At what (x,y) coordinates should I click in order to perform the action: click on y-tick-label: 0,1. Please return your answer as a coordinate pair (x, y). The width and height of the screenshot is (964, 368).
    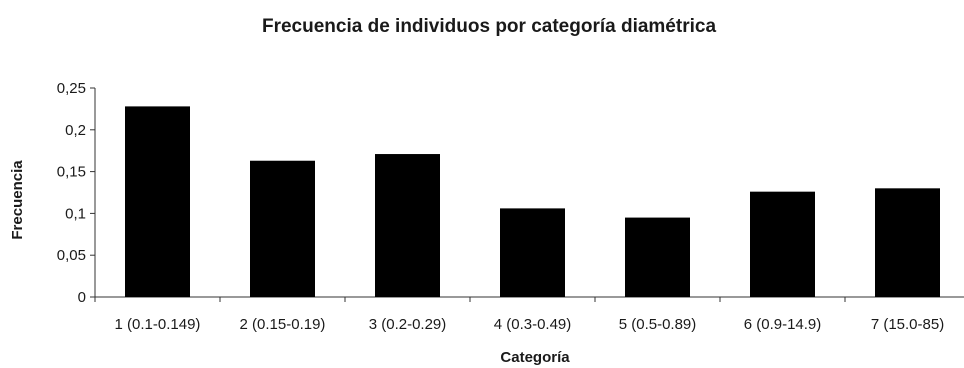
    Looking at the image, I should click on (75, 213).